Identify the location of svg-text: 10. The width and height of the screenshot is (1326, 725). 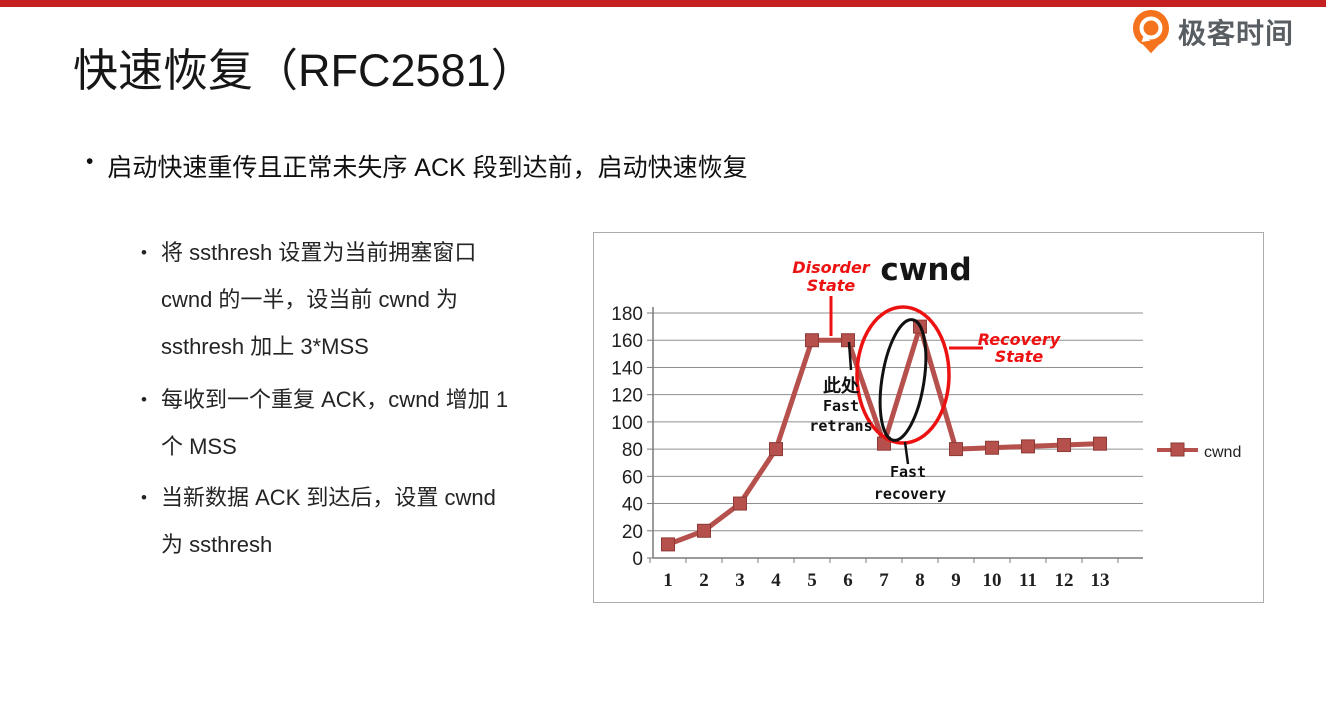
(992, 580).